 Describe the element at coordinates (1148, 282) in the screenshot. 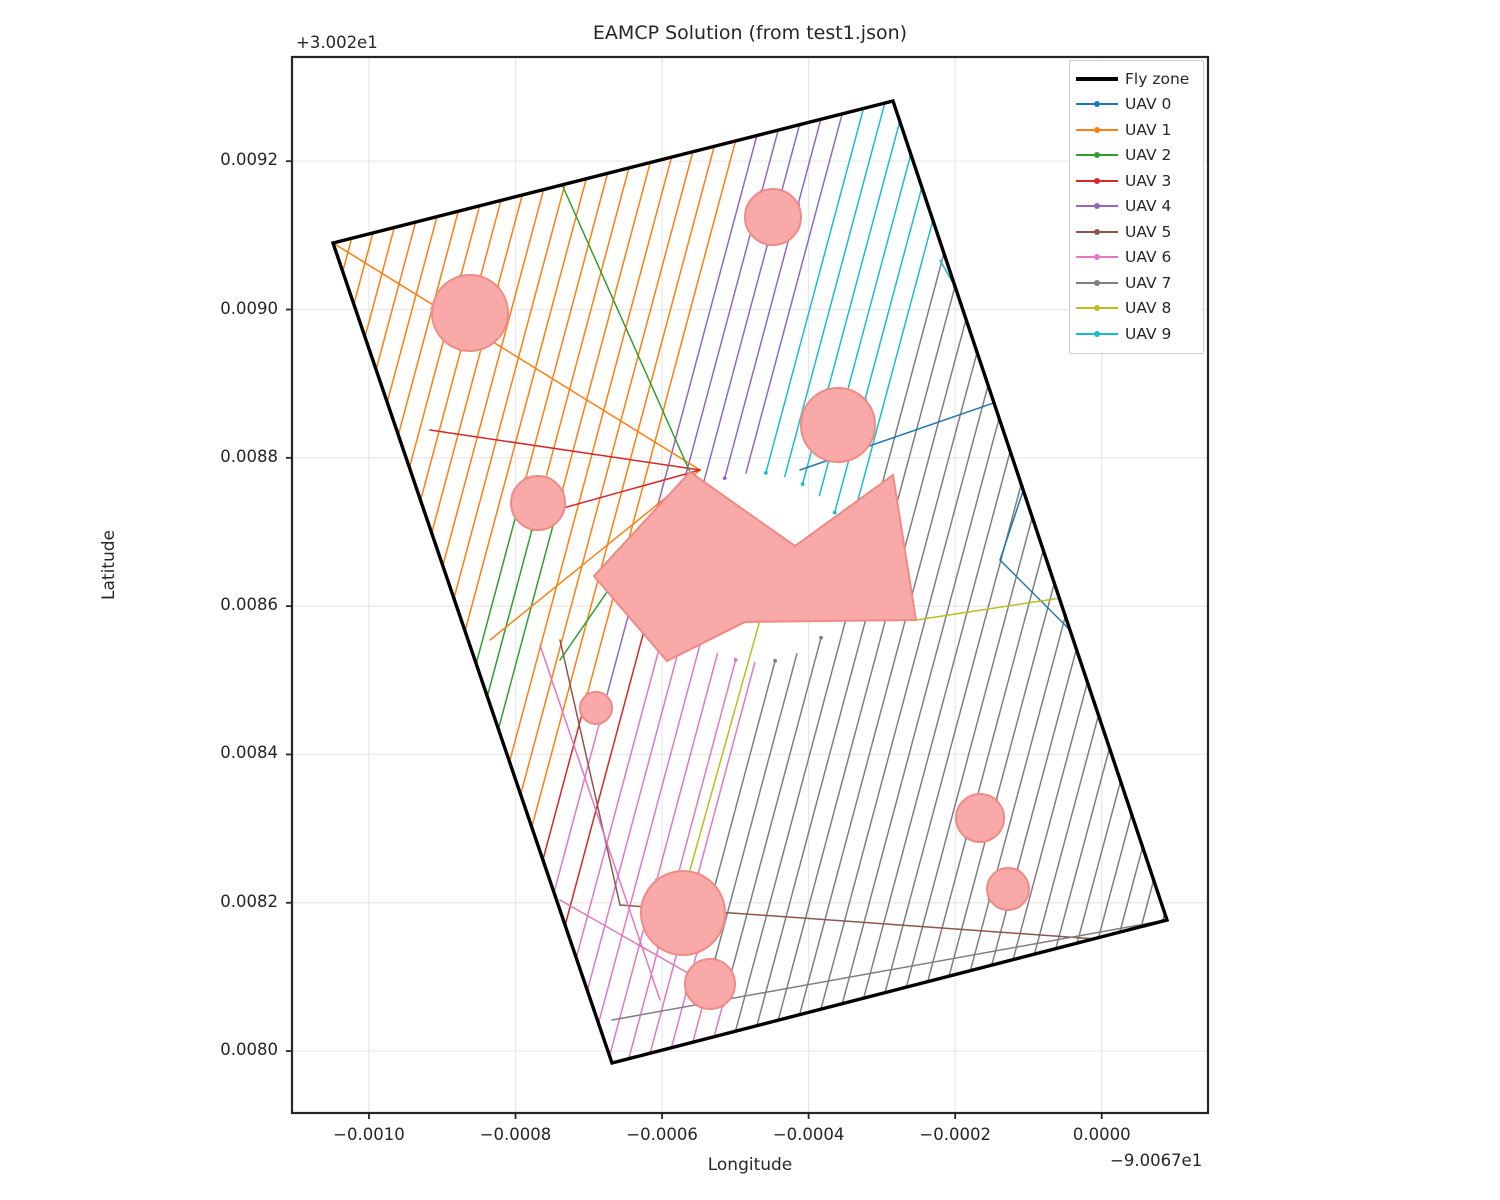

I see `legend-label: UAV 7` at that location.